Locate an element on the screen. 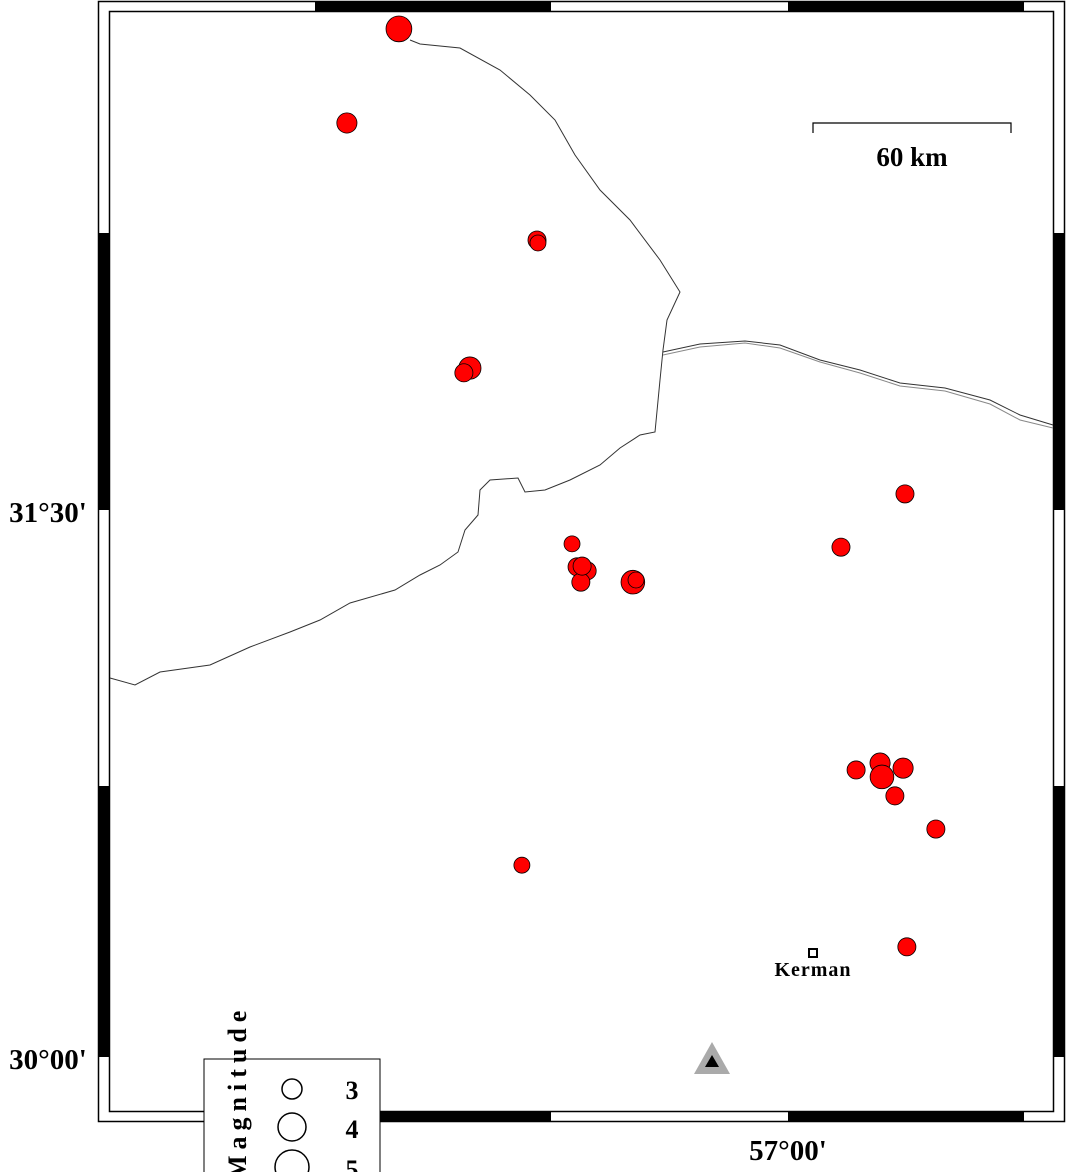  triangle-icon is located at coordinates (712, 1058).